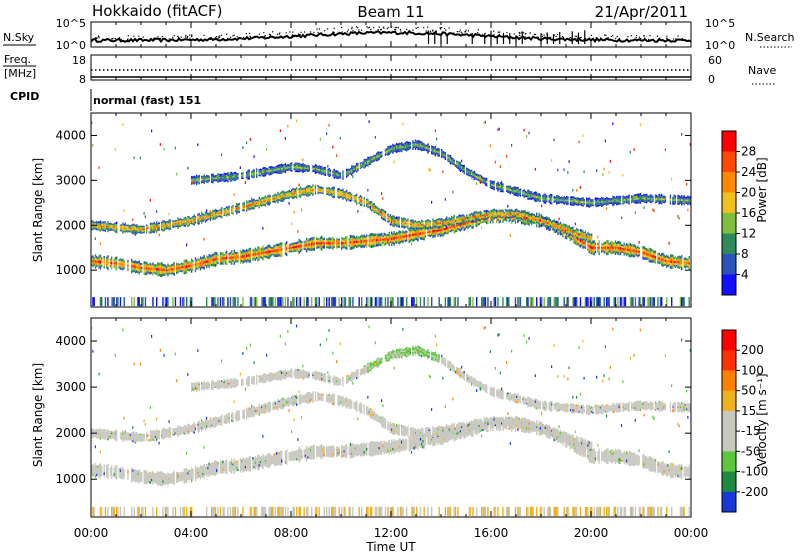 The height and width of the screenshot is (554, 800). I want to click on noise-sky-label: N.Sky, so click(19, 37).